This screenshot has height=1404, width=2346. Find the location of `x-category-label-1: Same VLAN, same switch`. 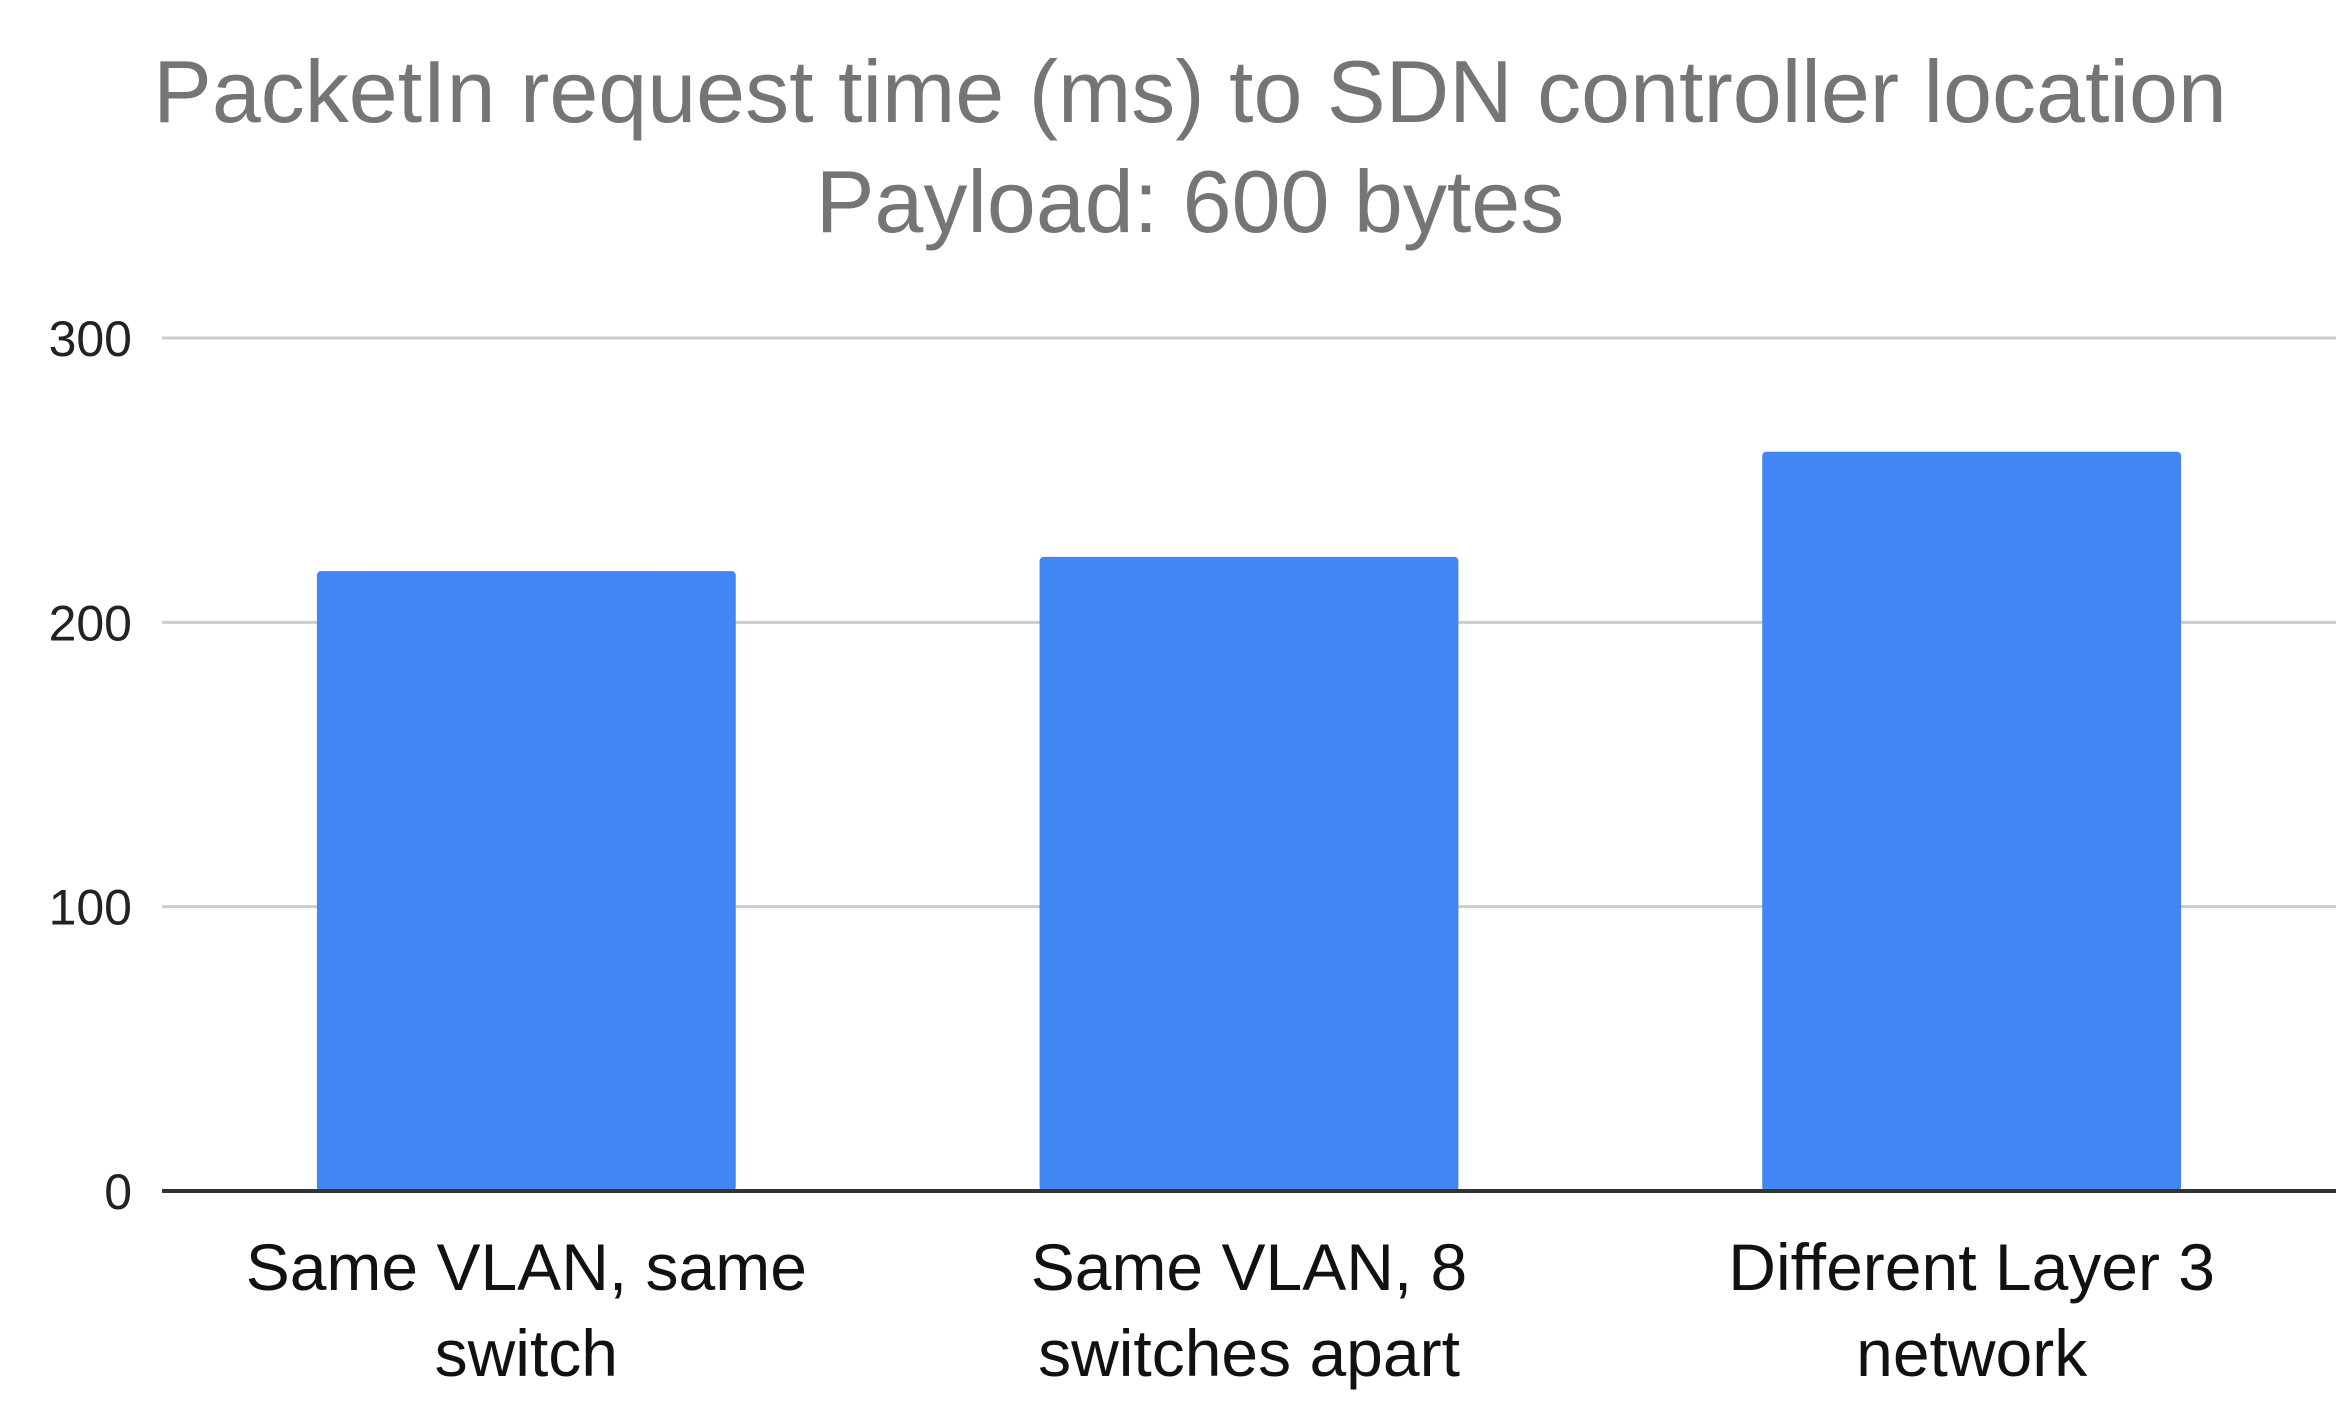

x-category-label-1: Same VLAN, same switch is located at coordinates (526, 1310).